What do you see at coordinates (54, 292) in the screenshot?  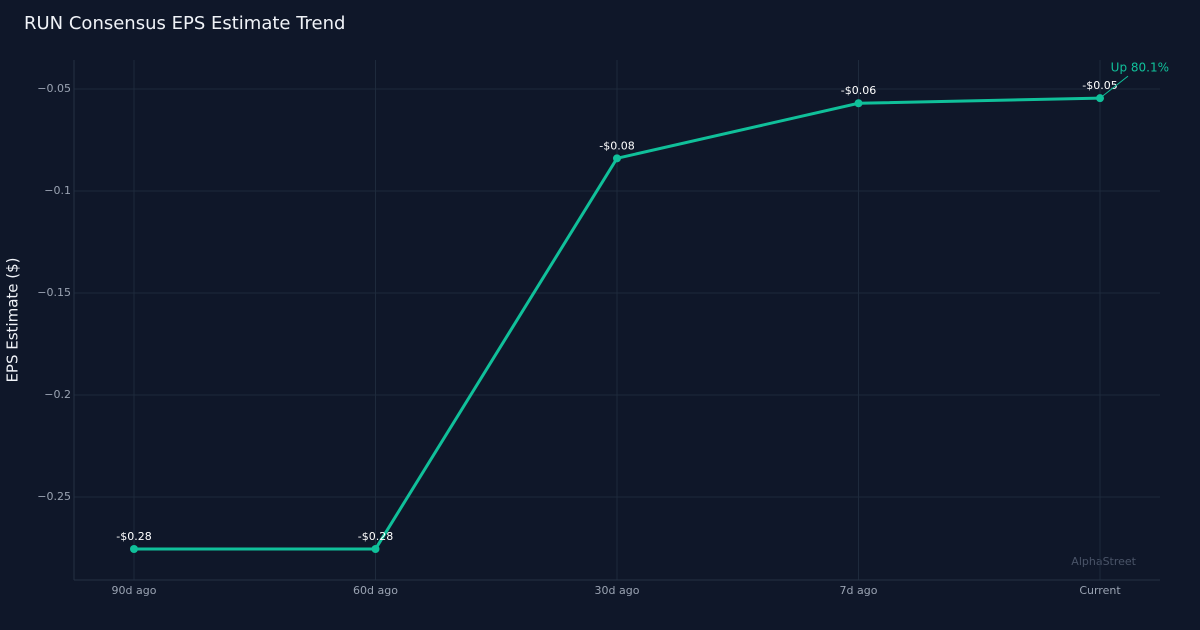 I see `y-tick-label: −0.15` at bounding box center [54, 292].